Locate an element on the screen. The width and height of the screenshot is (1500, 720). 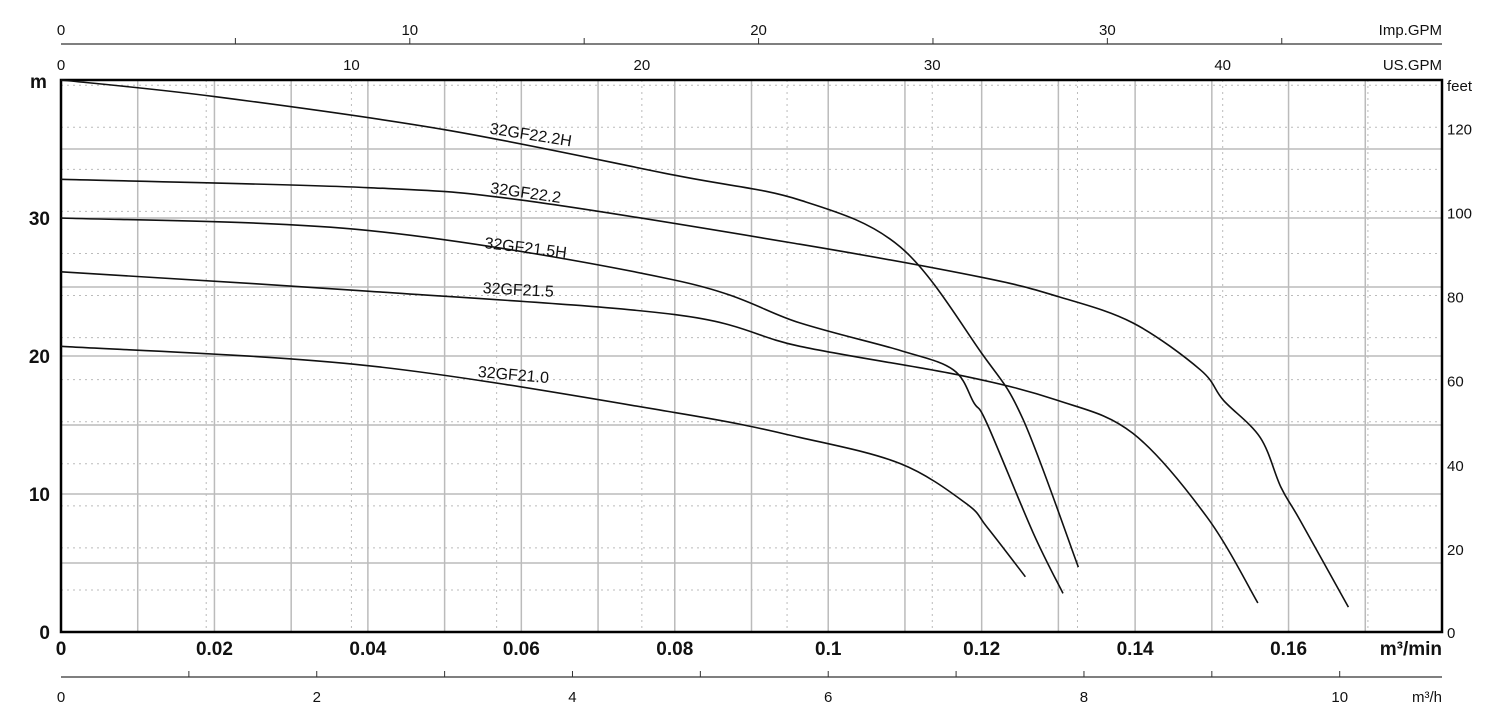
y-tick-label: 30 is located at coordinates (39, 219).